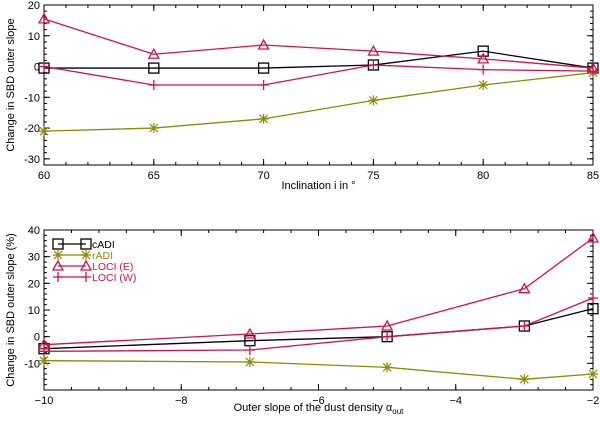 The width and height of the screenshot is (600, 425). What do you see at coordinates (593, 176) in the screenshot?
I see `x-tick-label: 85` at bounding box center [593, 176].